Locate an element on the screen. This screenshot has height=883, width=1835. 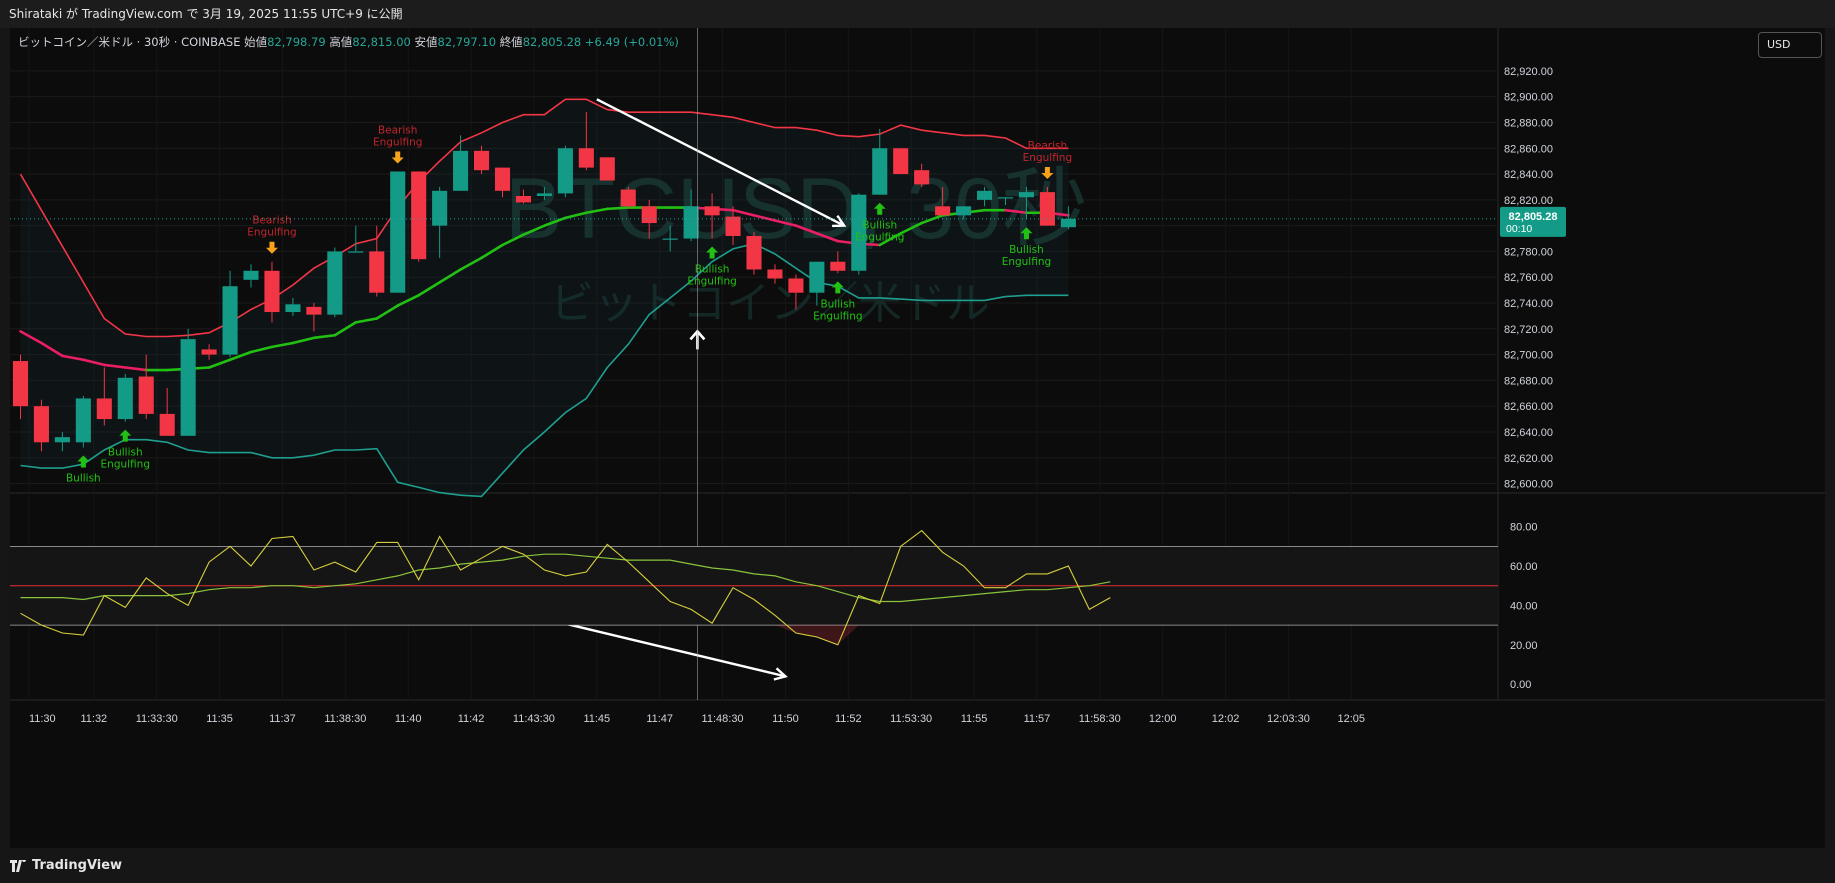
price-tick-label: 82,660.00 is located at coordinates (1528, 407).